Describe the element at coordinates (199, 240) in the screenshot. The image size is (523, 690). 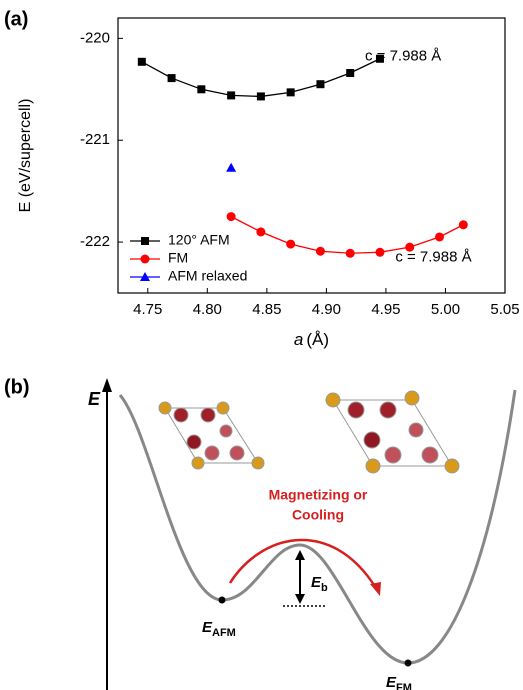
I see `legend-label: 120° AFM` at that location.